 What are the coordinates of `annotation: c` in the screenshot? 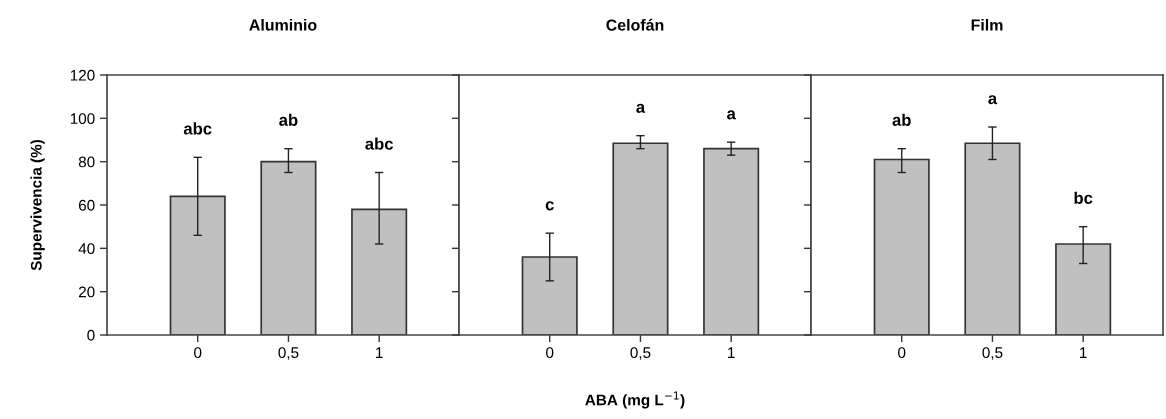 It's located at (549, 206).